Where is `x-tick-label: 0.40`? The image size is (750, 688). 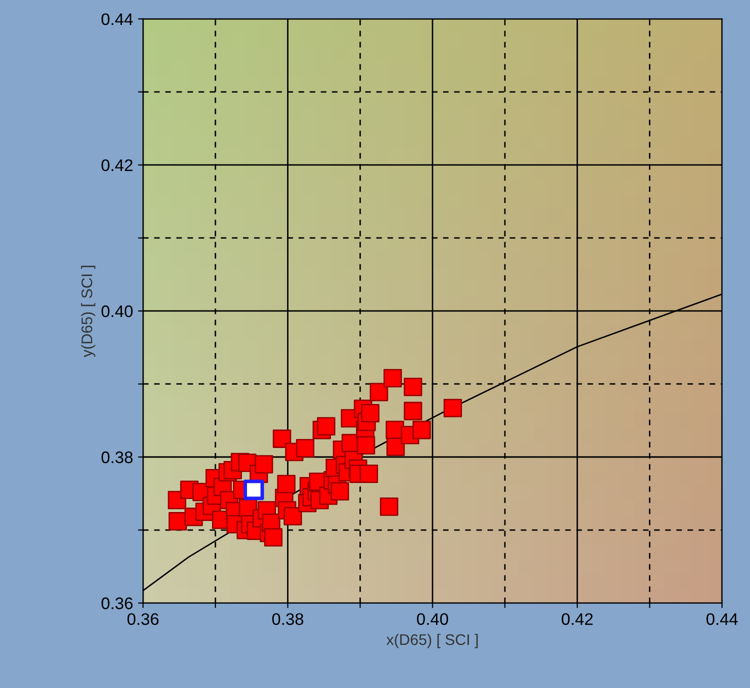
x-tick-label: 0.40 is located at coordinates (432, 619).